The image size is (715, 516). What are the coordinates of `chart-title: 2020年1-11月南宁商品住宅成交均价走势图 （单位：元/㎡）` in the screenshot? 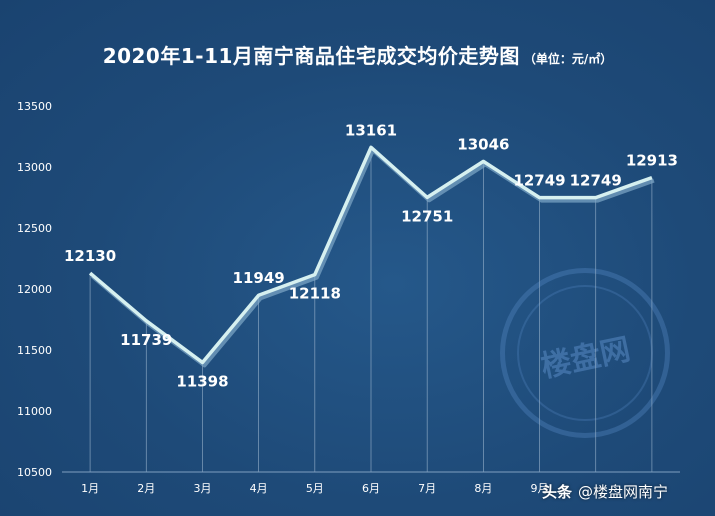 It's located at (357, 54).